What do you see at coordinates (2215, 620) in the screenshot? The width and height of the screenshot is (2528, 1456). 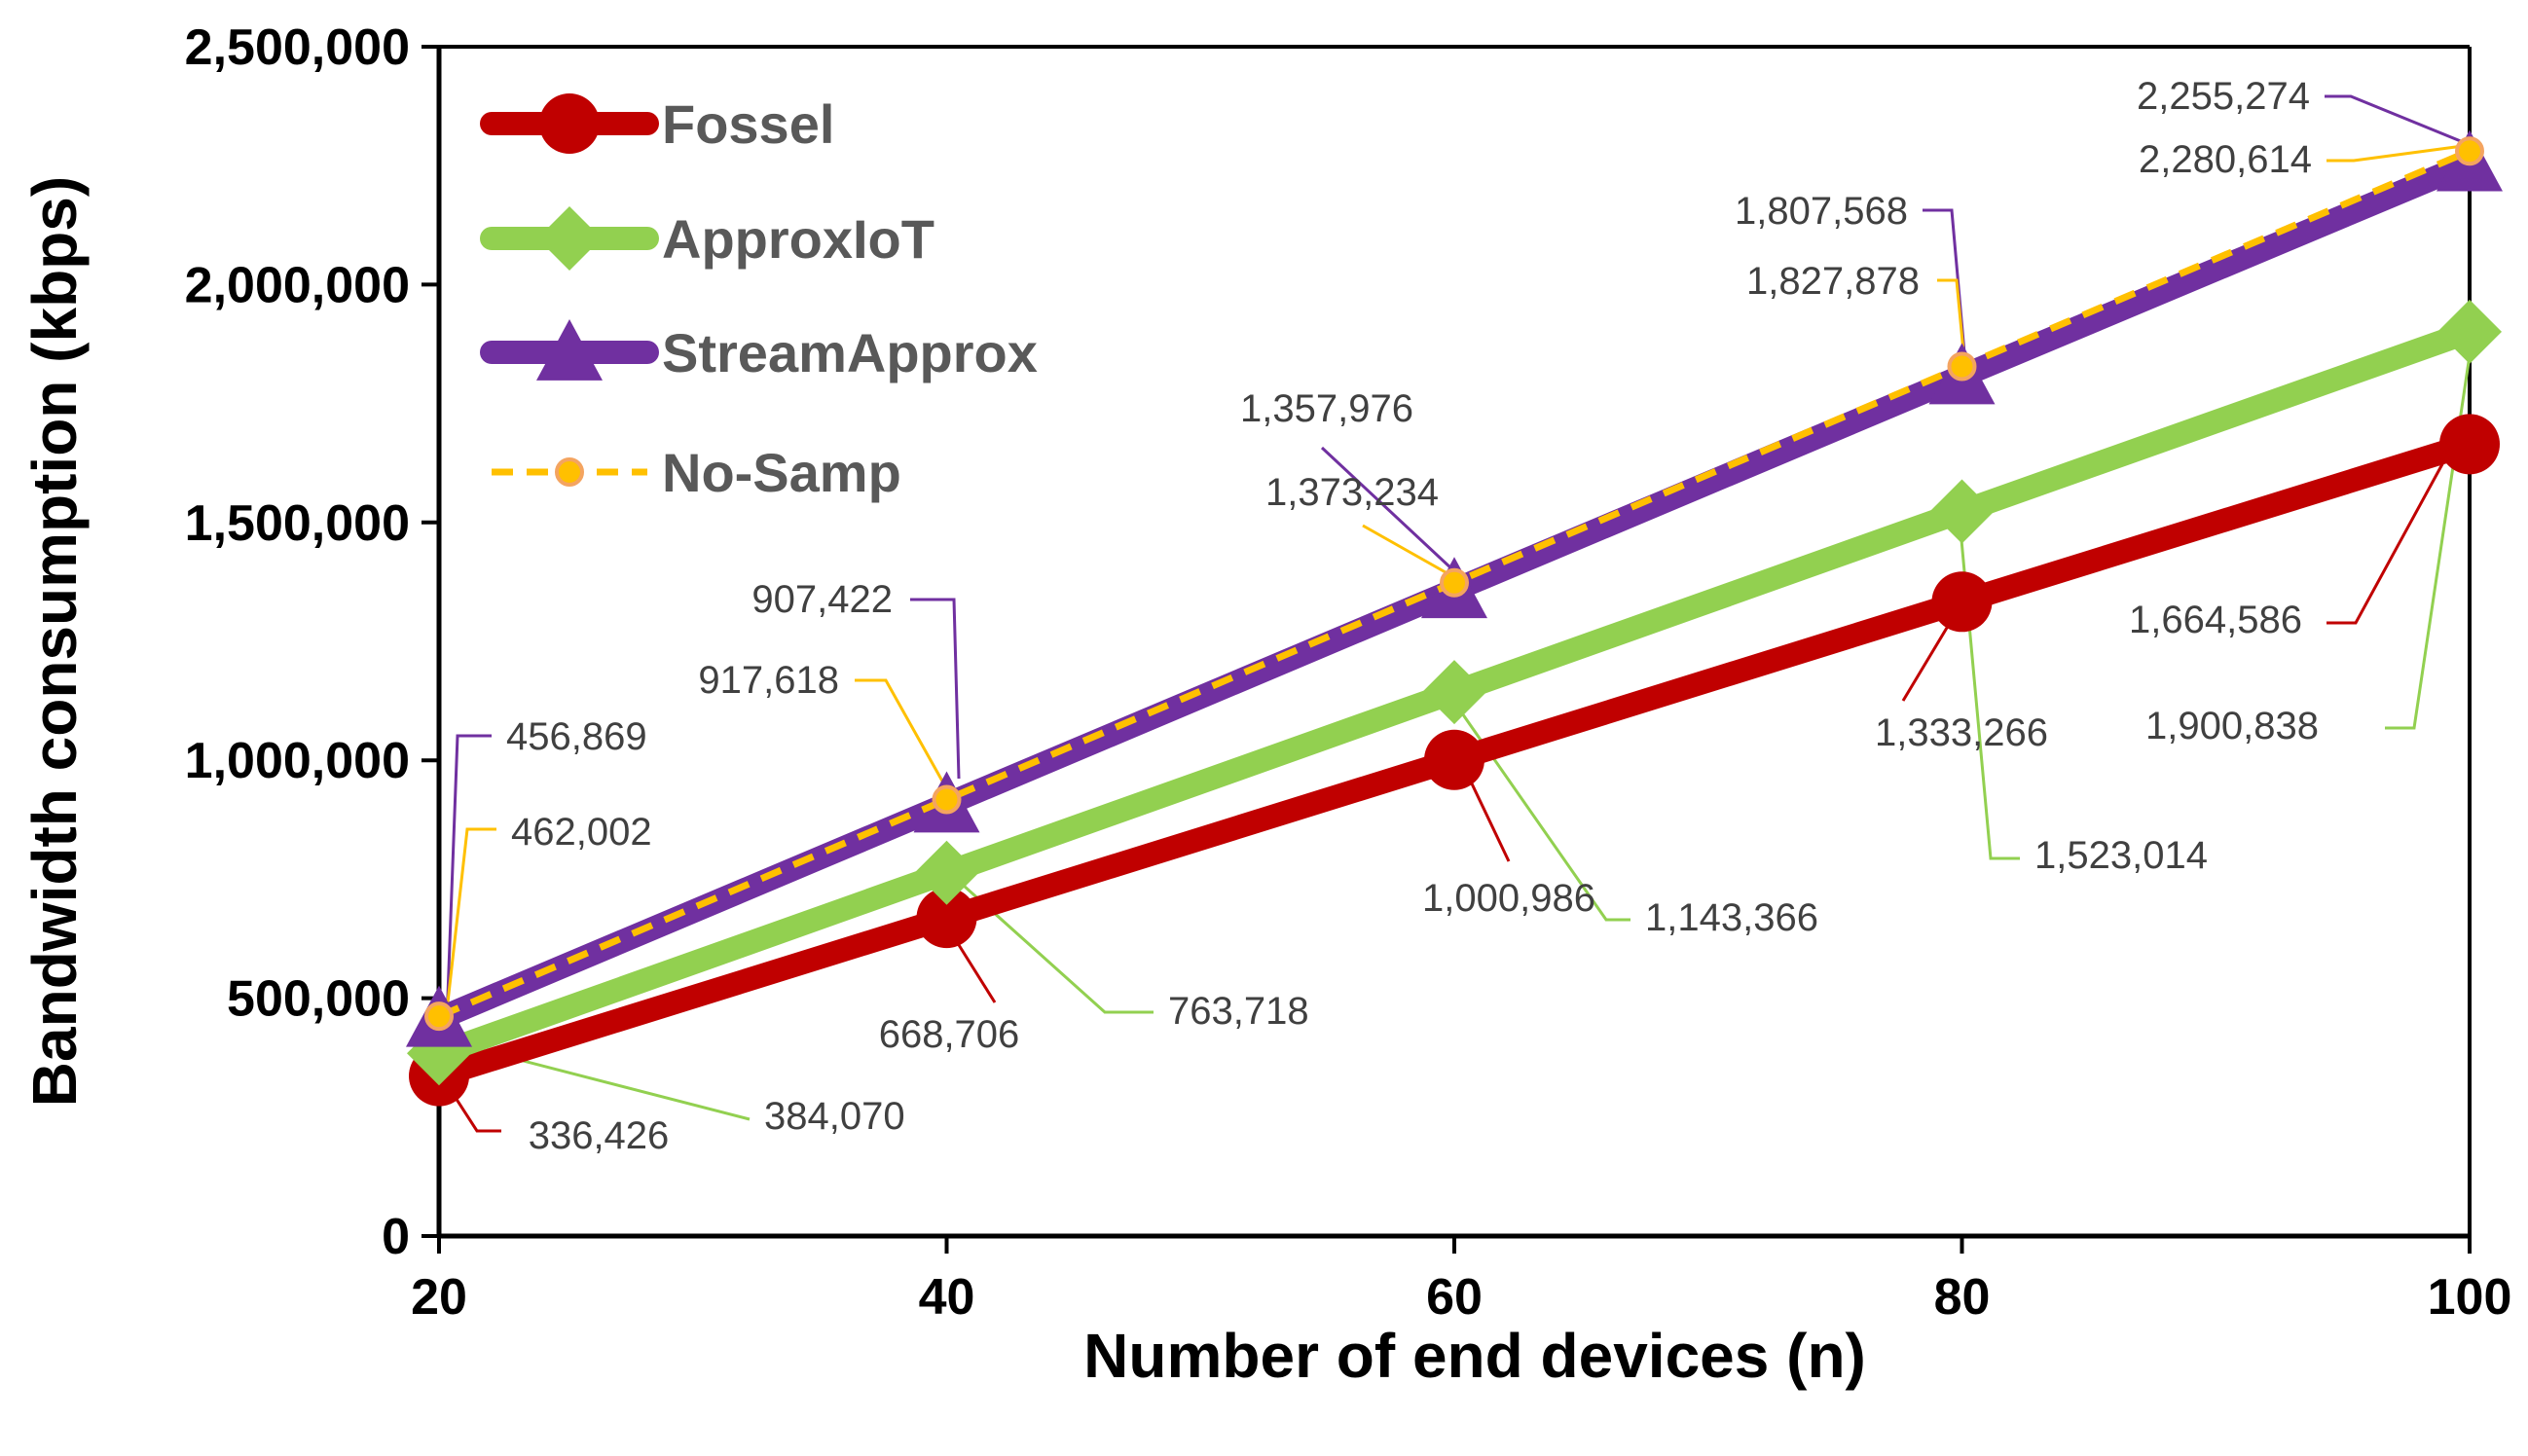 I see `data-label-fossel: 1,664,586` at bounding box center [2215, 620].